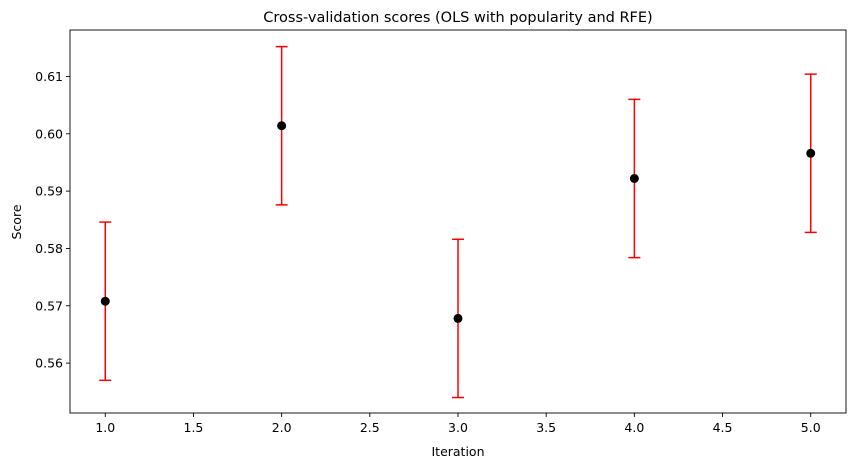 The width and height of the screenshot is (855, 468). I want to click on y-tick-label: 0.58, so click(49, 248).